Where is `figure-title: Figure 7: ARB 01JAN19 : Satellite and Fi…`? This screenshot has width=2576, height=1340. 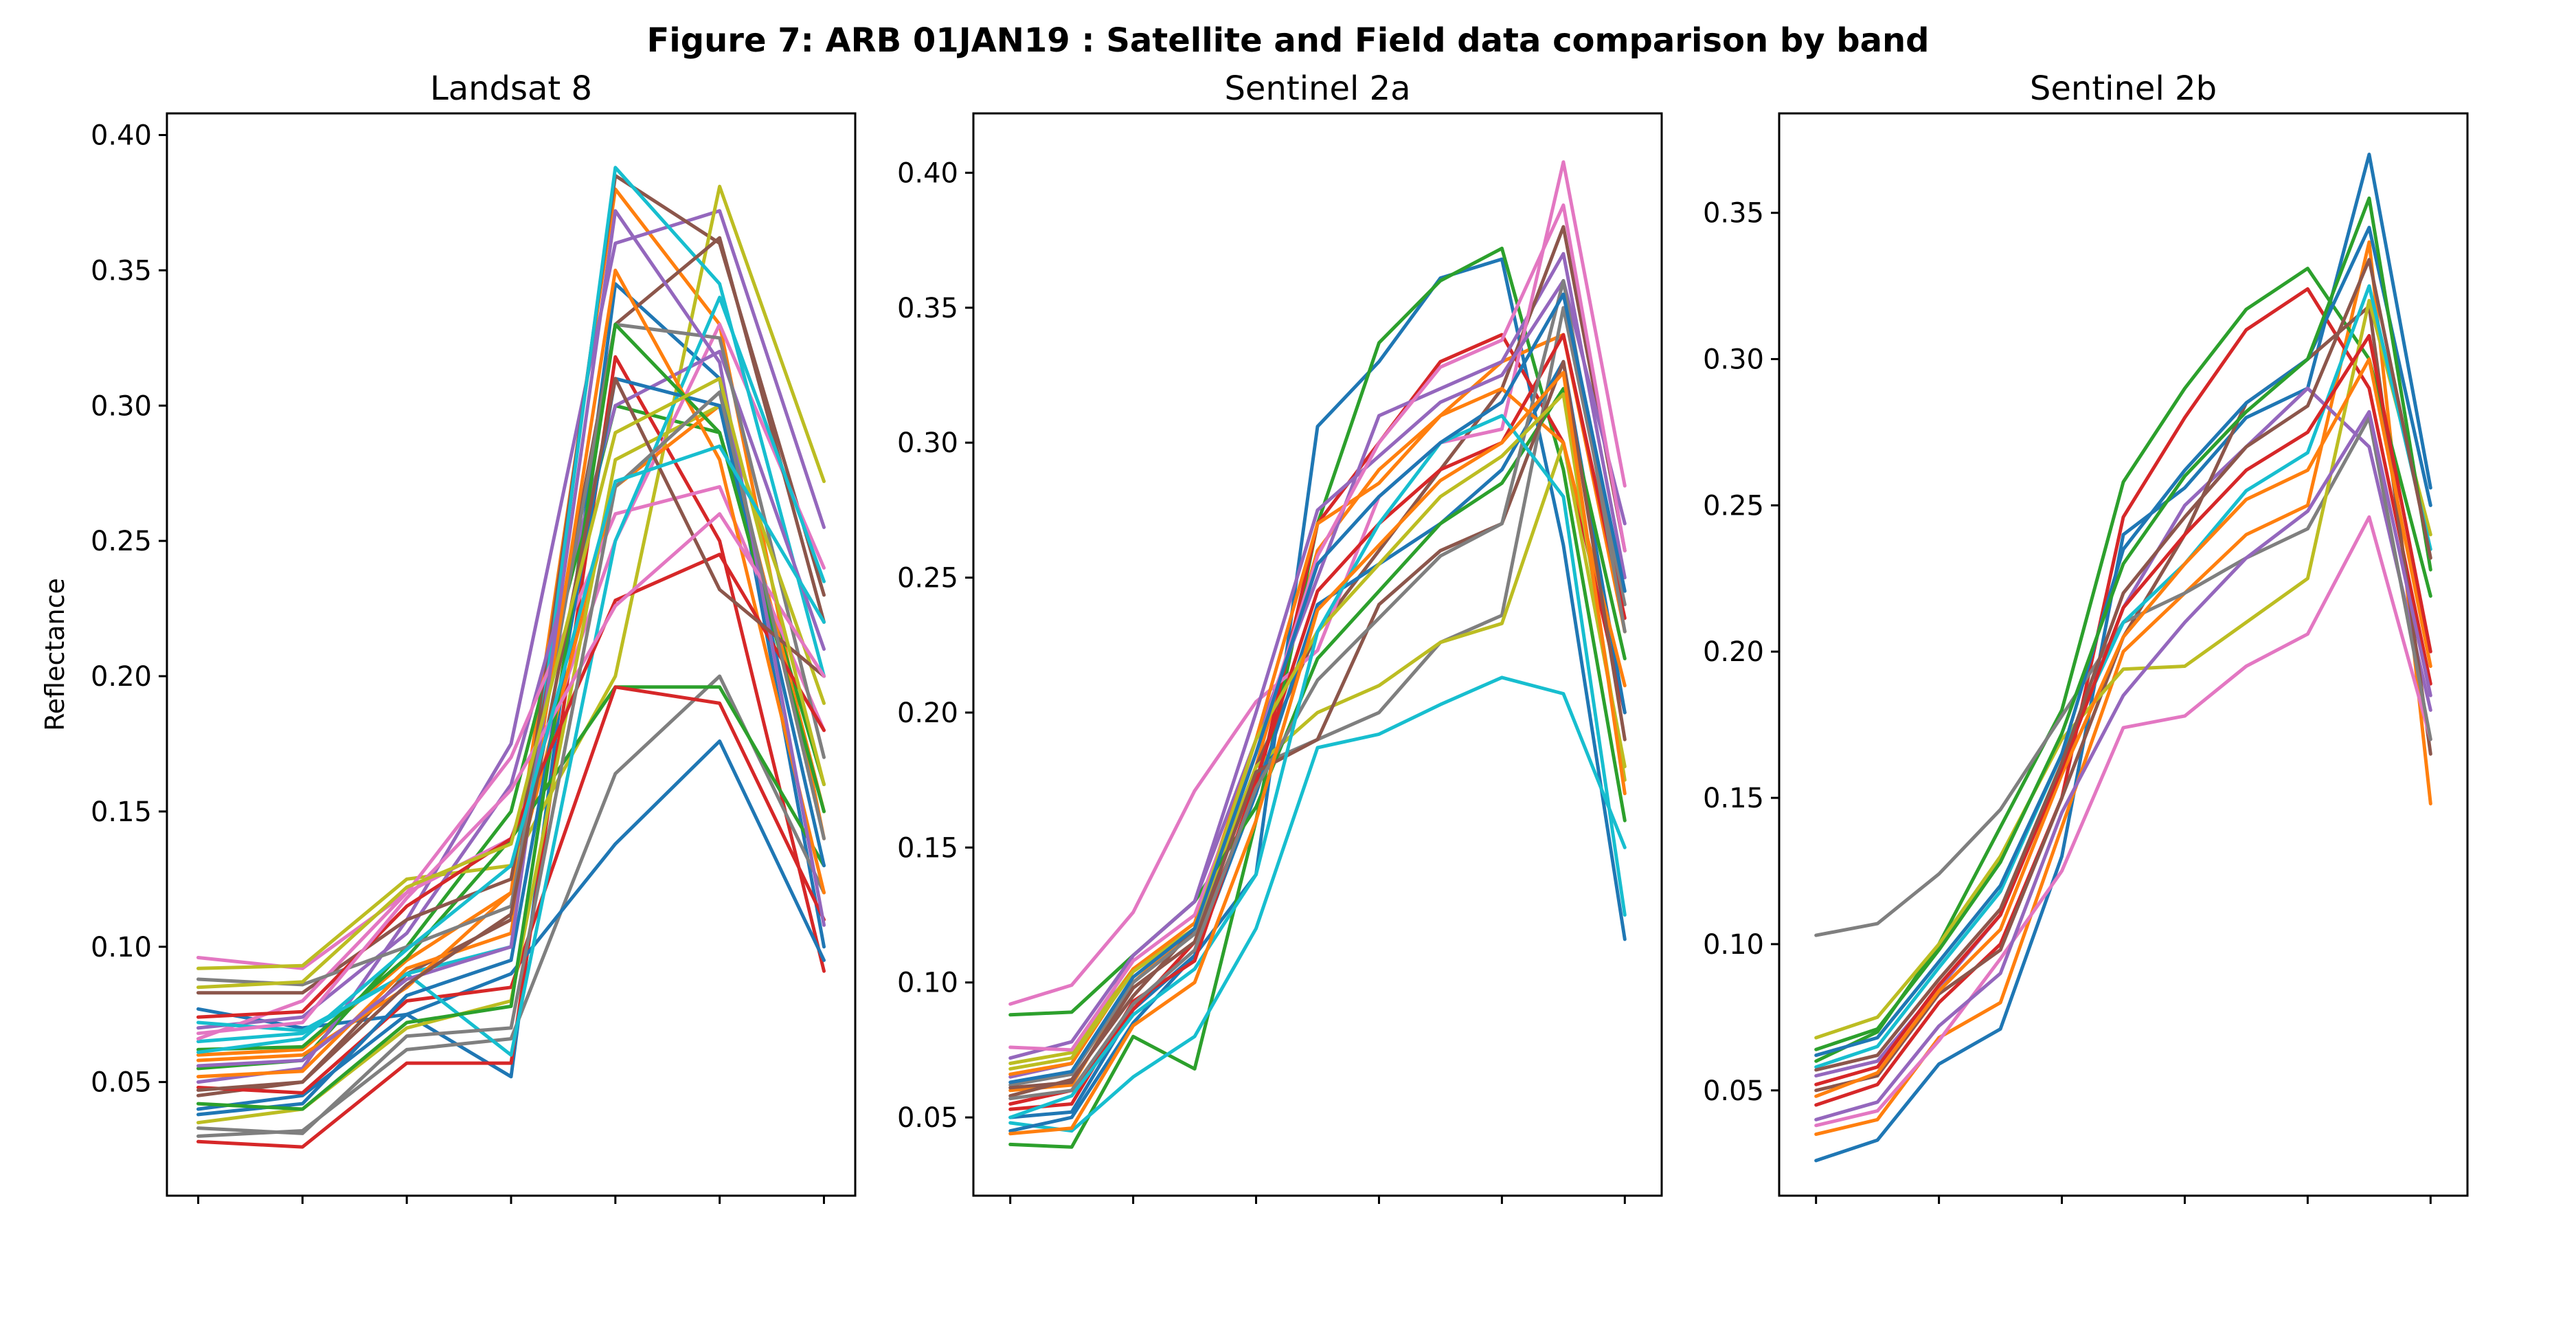
figure-title: Figure 7: ARB 01JAN19 : Satellite and Fi… is located at coordinates (1288, 41).